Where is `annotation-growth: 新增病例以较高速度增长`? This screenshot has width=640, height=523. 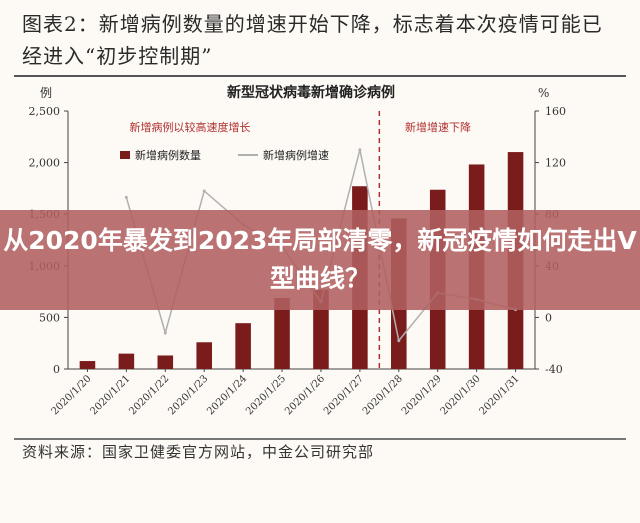 annotation-growth: 新增病例以较高速度增长 is located at coordinates (190, 127).